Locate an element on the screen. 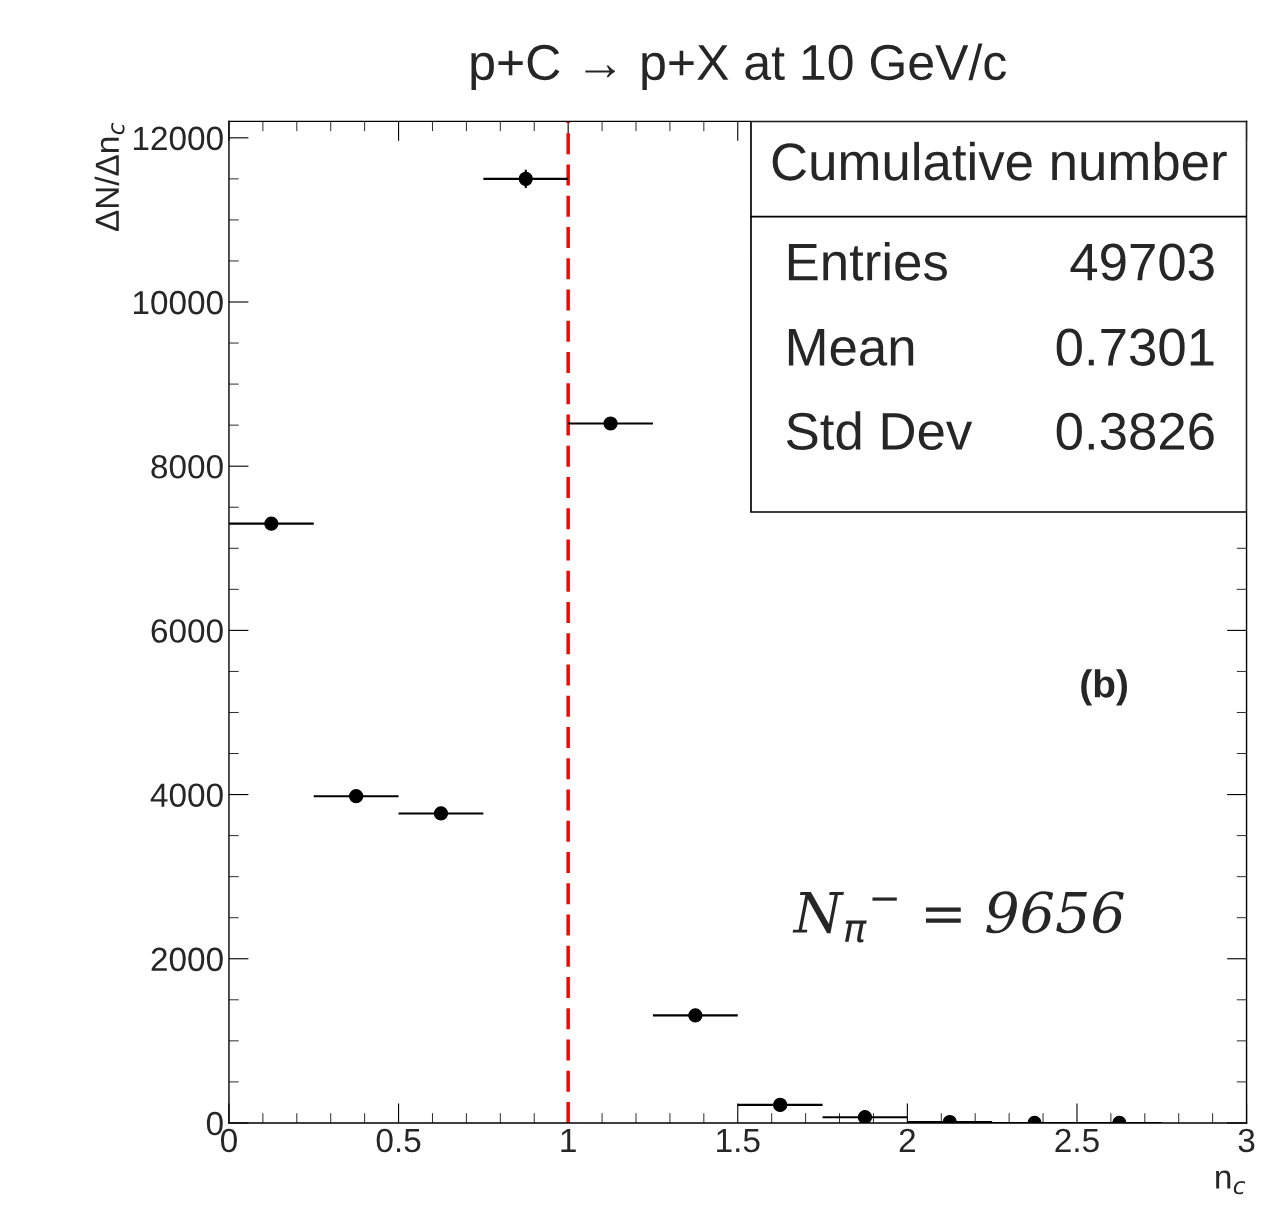 The height and width of the screenshot is (1214, 1272). x-tick-label: 1.5 is located at coordinates (738, 1141).